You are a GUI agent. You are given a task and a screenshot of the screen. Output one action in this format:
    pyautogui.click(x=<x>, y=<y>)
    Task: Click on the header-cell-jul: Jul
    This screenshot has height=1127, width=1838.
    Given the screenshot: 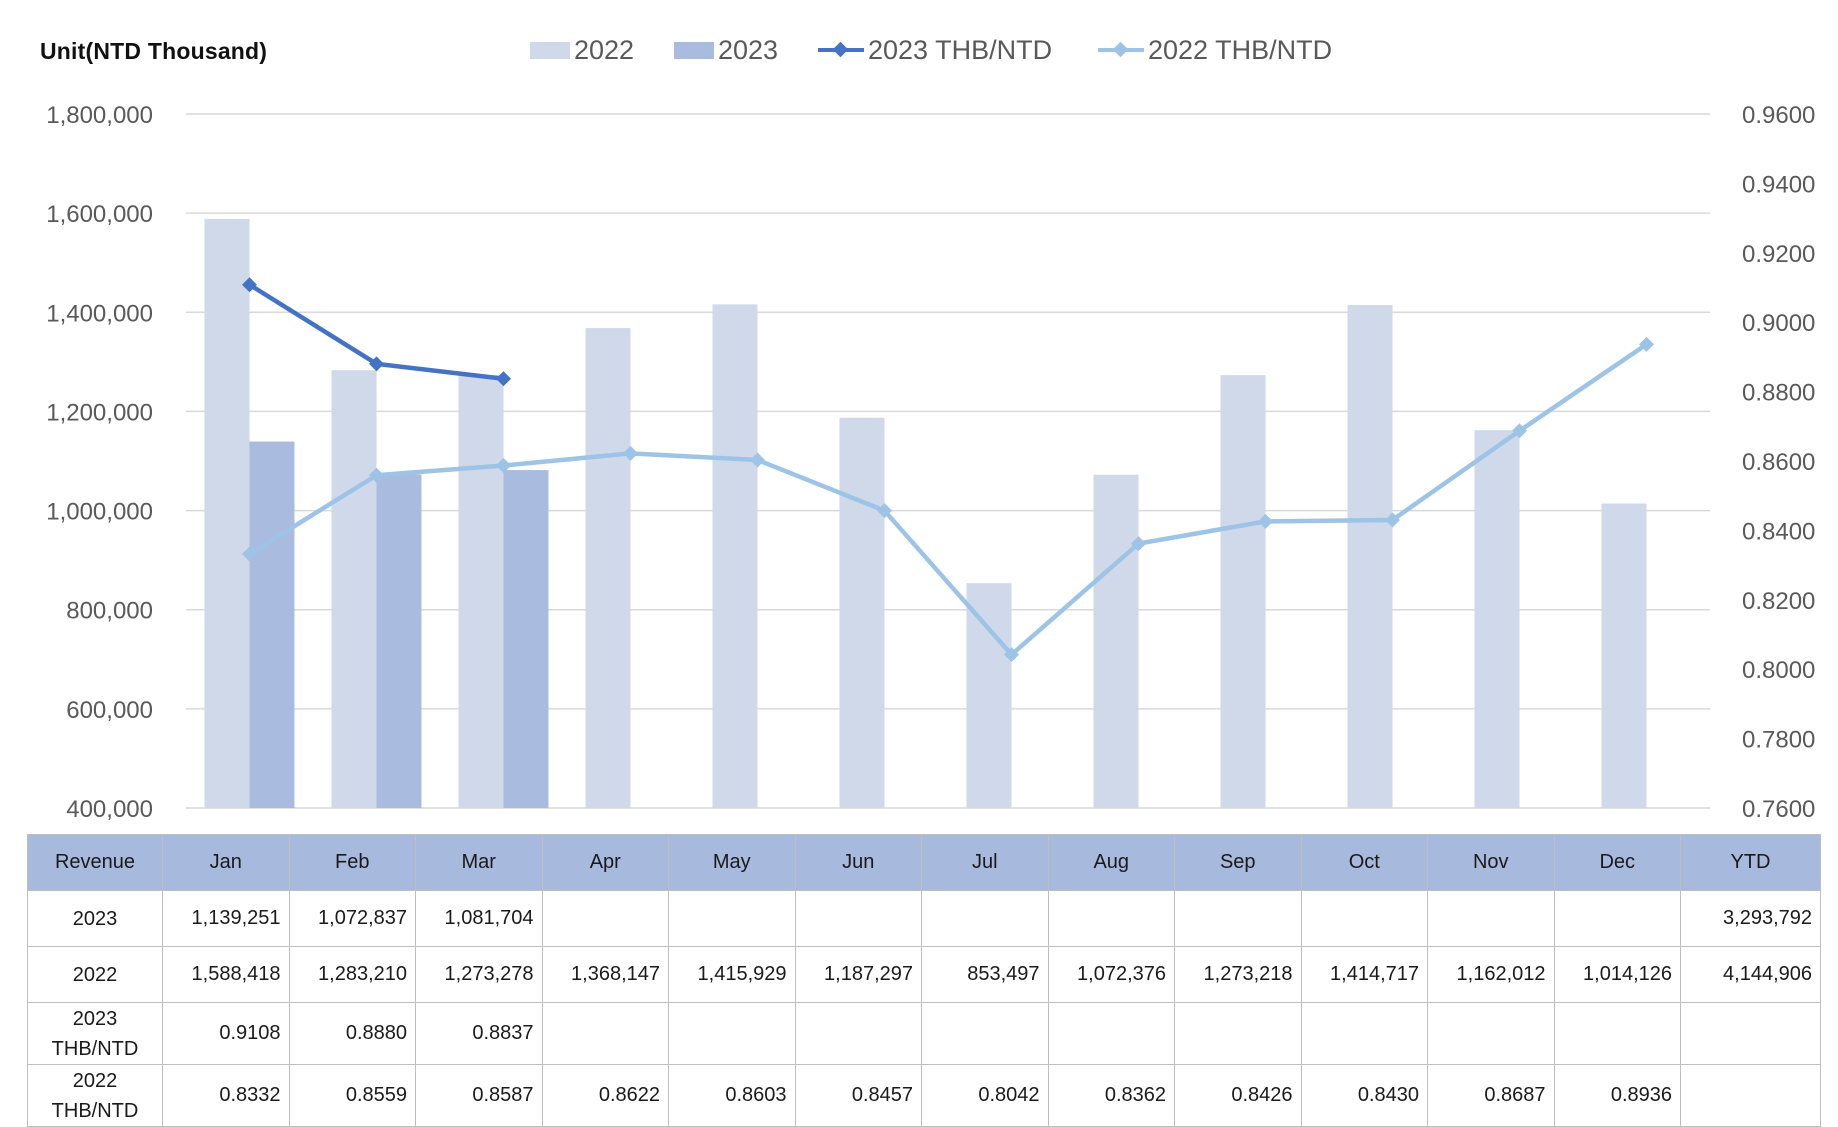 What is the action you would take?
    pyautogui.click(x=985, y=862)
    